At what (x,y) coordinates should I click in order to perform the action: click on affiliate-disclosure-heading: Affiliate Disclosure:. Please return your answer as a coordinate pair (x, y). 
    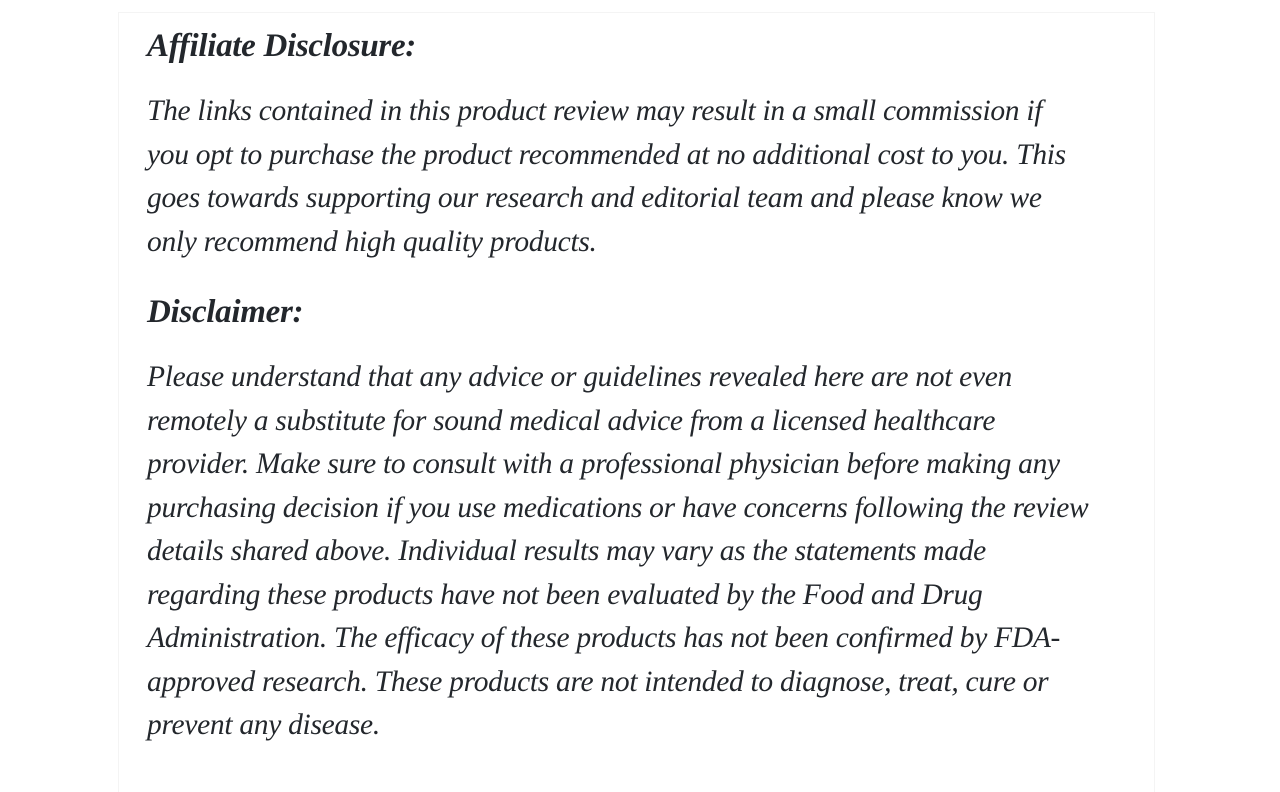
    Looking at the image, I should click on (281, 46).